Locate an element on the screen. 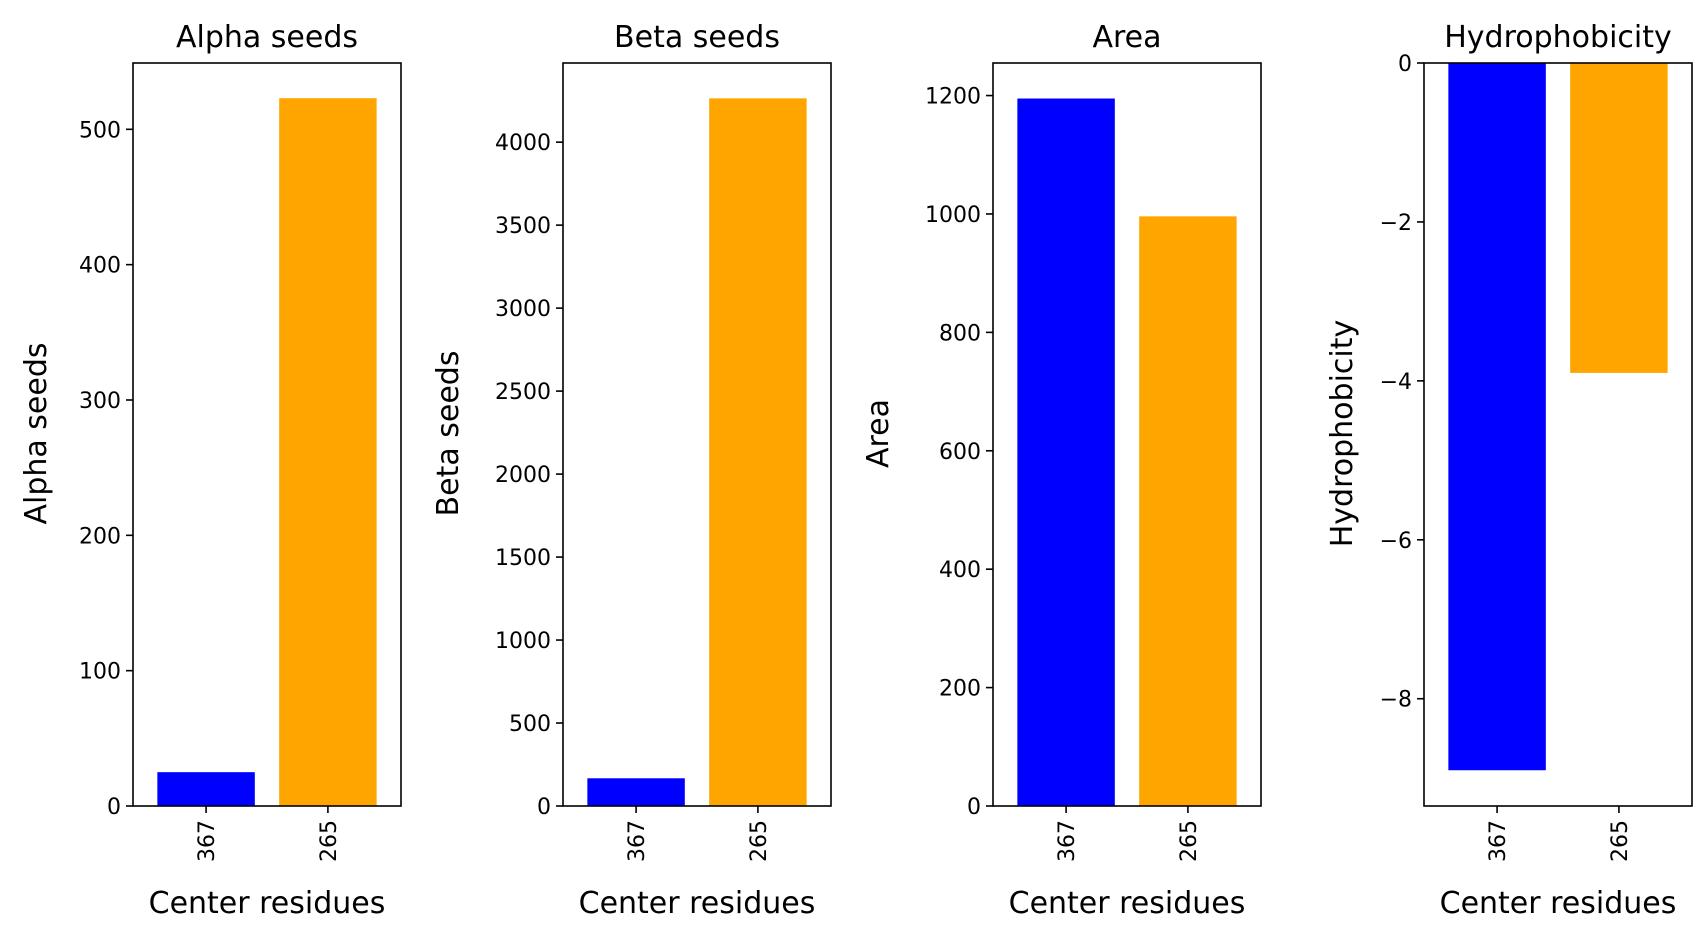 The image size is (1706, 937). y-axis-title: Alpha seeds is located at coordinates (36, 433).